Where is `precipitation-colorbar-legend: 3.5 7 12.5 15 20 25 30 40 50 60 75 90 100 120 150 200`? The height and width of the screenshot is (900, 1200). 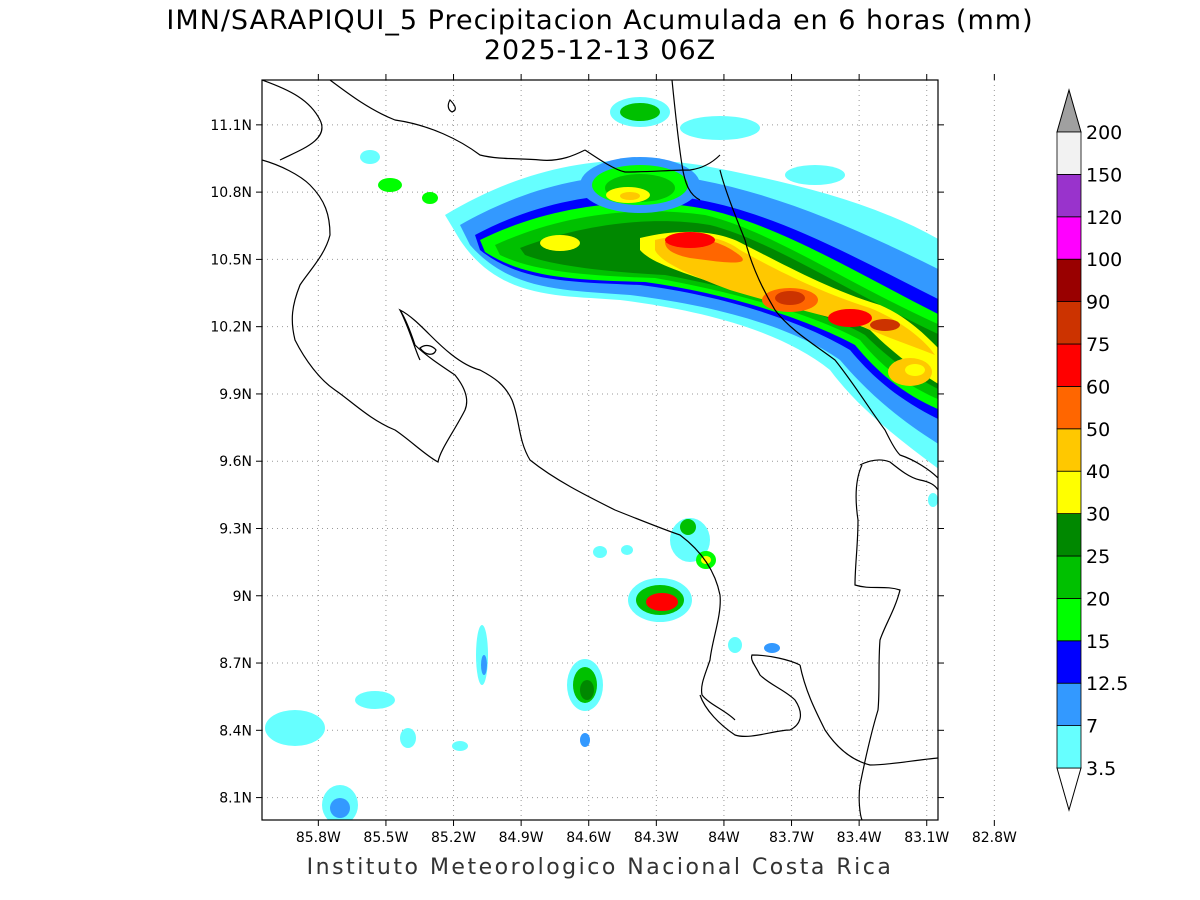
precipitation-colorbar-legend: 3.5 7 12.5 15 20 25 30 40 50 60 75 90 100 120 150 200 is located at coordinates (1092, 450).